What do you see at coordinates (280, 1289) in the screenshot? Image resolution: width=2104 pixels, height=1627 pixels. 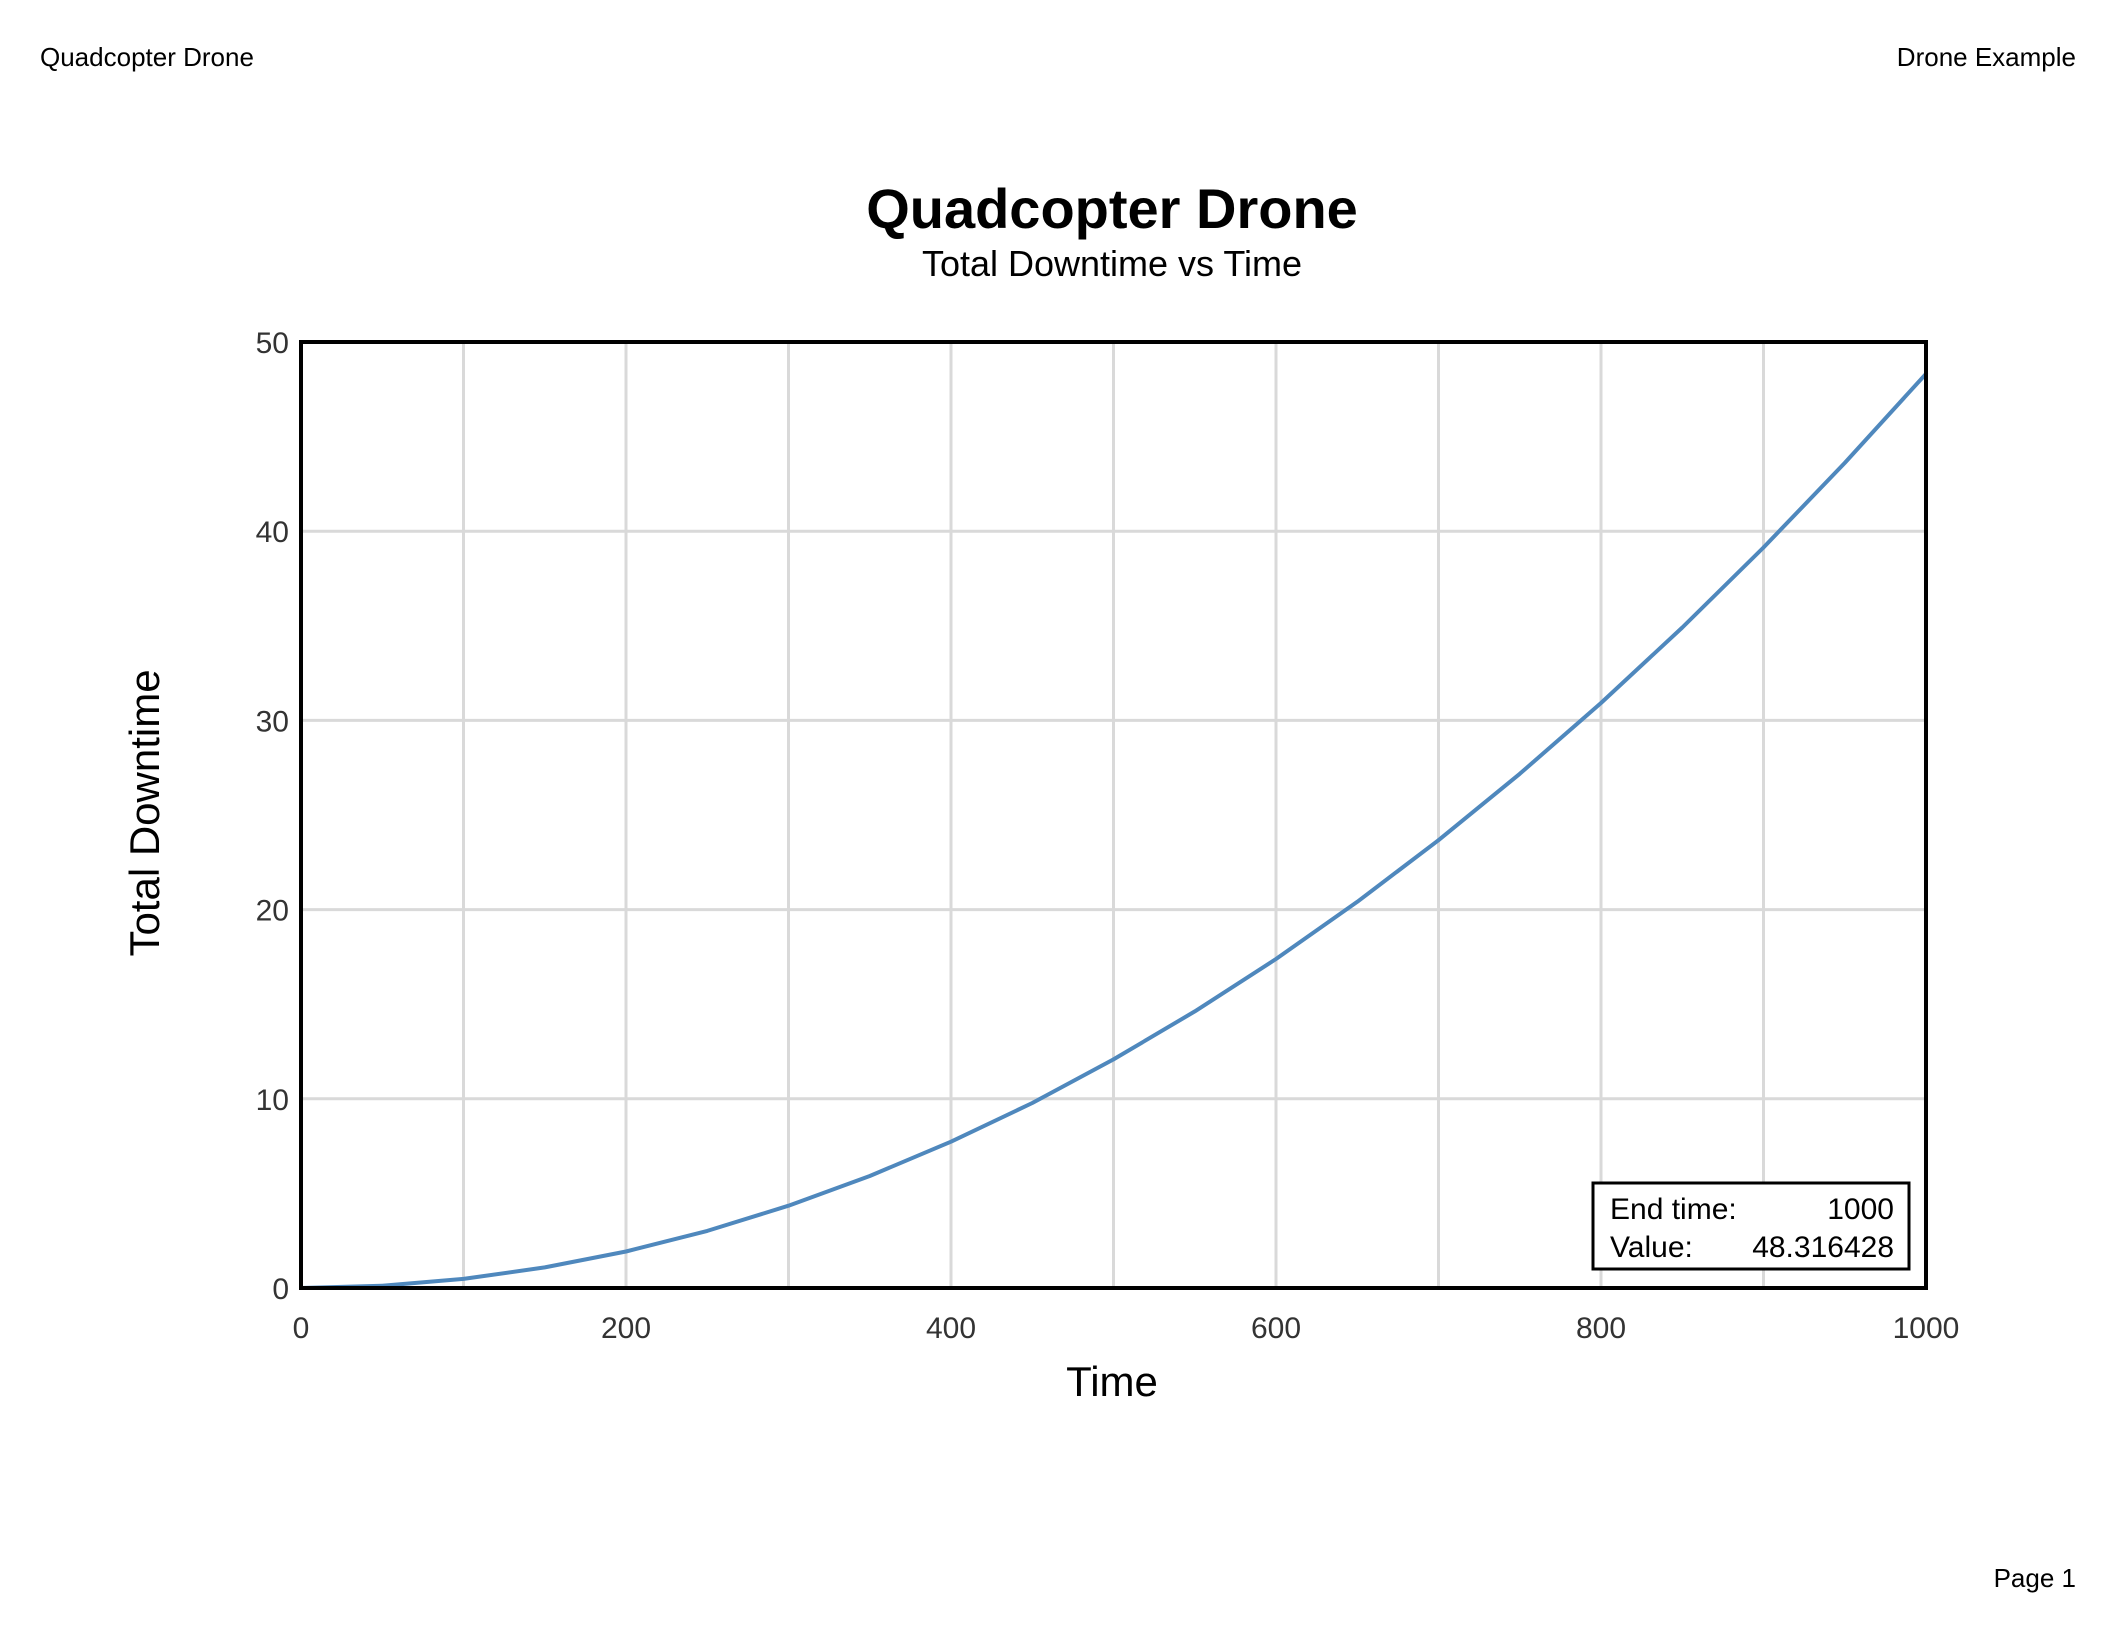 I see `y-tick-label: 0` at bounding box center [280, 1289].